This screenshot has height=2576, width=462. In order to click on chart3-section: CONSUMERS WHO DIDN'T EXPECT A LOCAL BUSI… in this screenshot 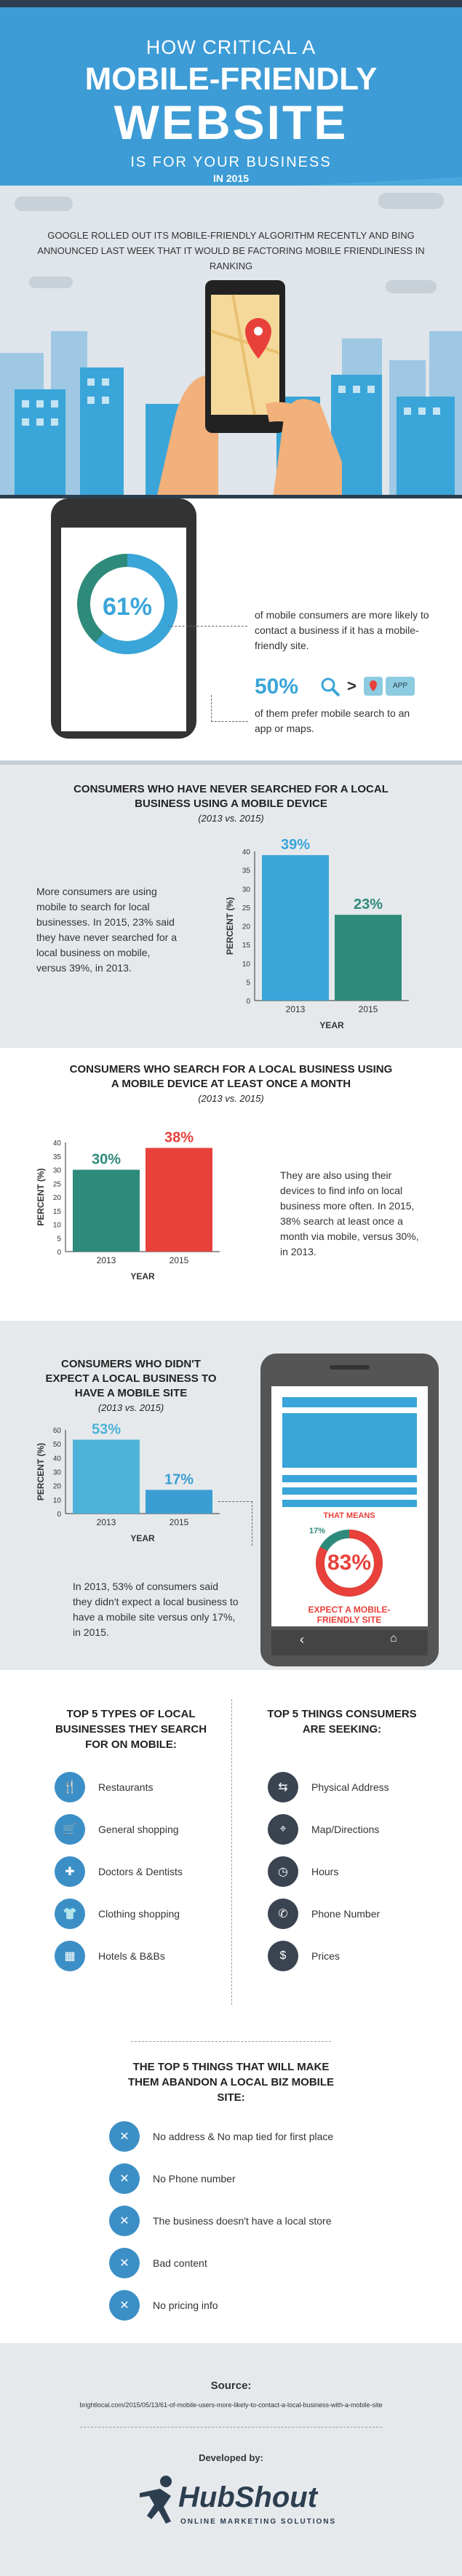, I will do `click(231, 1495)`.